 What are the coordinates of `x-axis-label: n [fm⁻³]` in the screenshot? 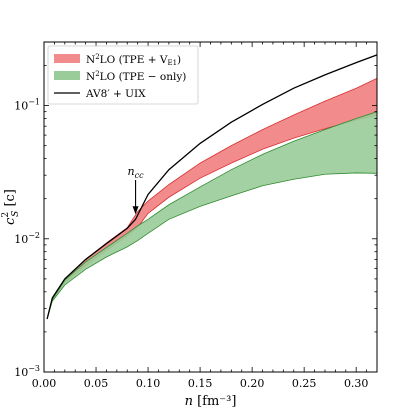 It's located at (211, 401).